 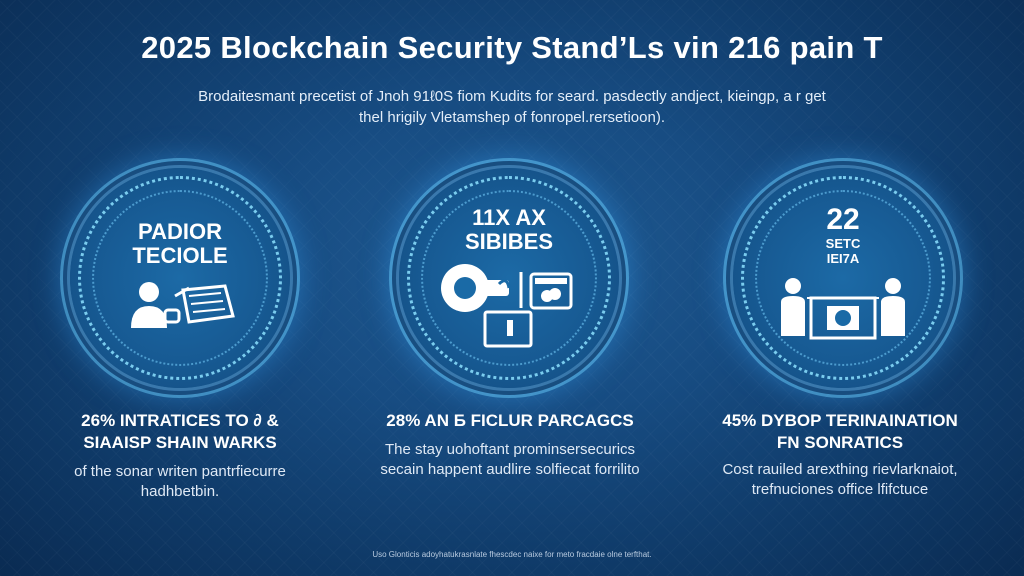 What do you see at coordinates (843, 309) in the screenshot?
I see `people-monitor-icon` at bounding box center [843, 309].